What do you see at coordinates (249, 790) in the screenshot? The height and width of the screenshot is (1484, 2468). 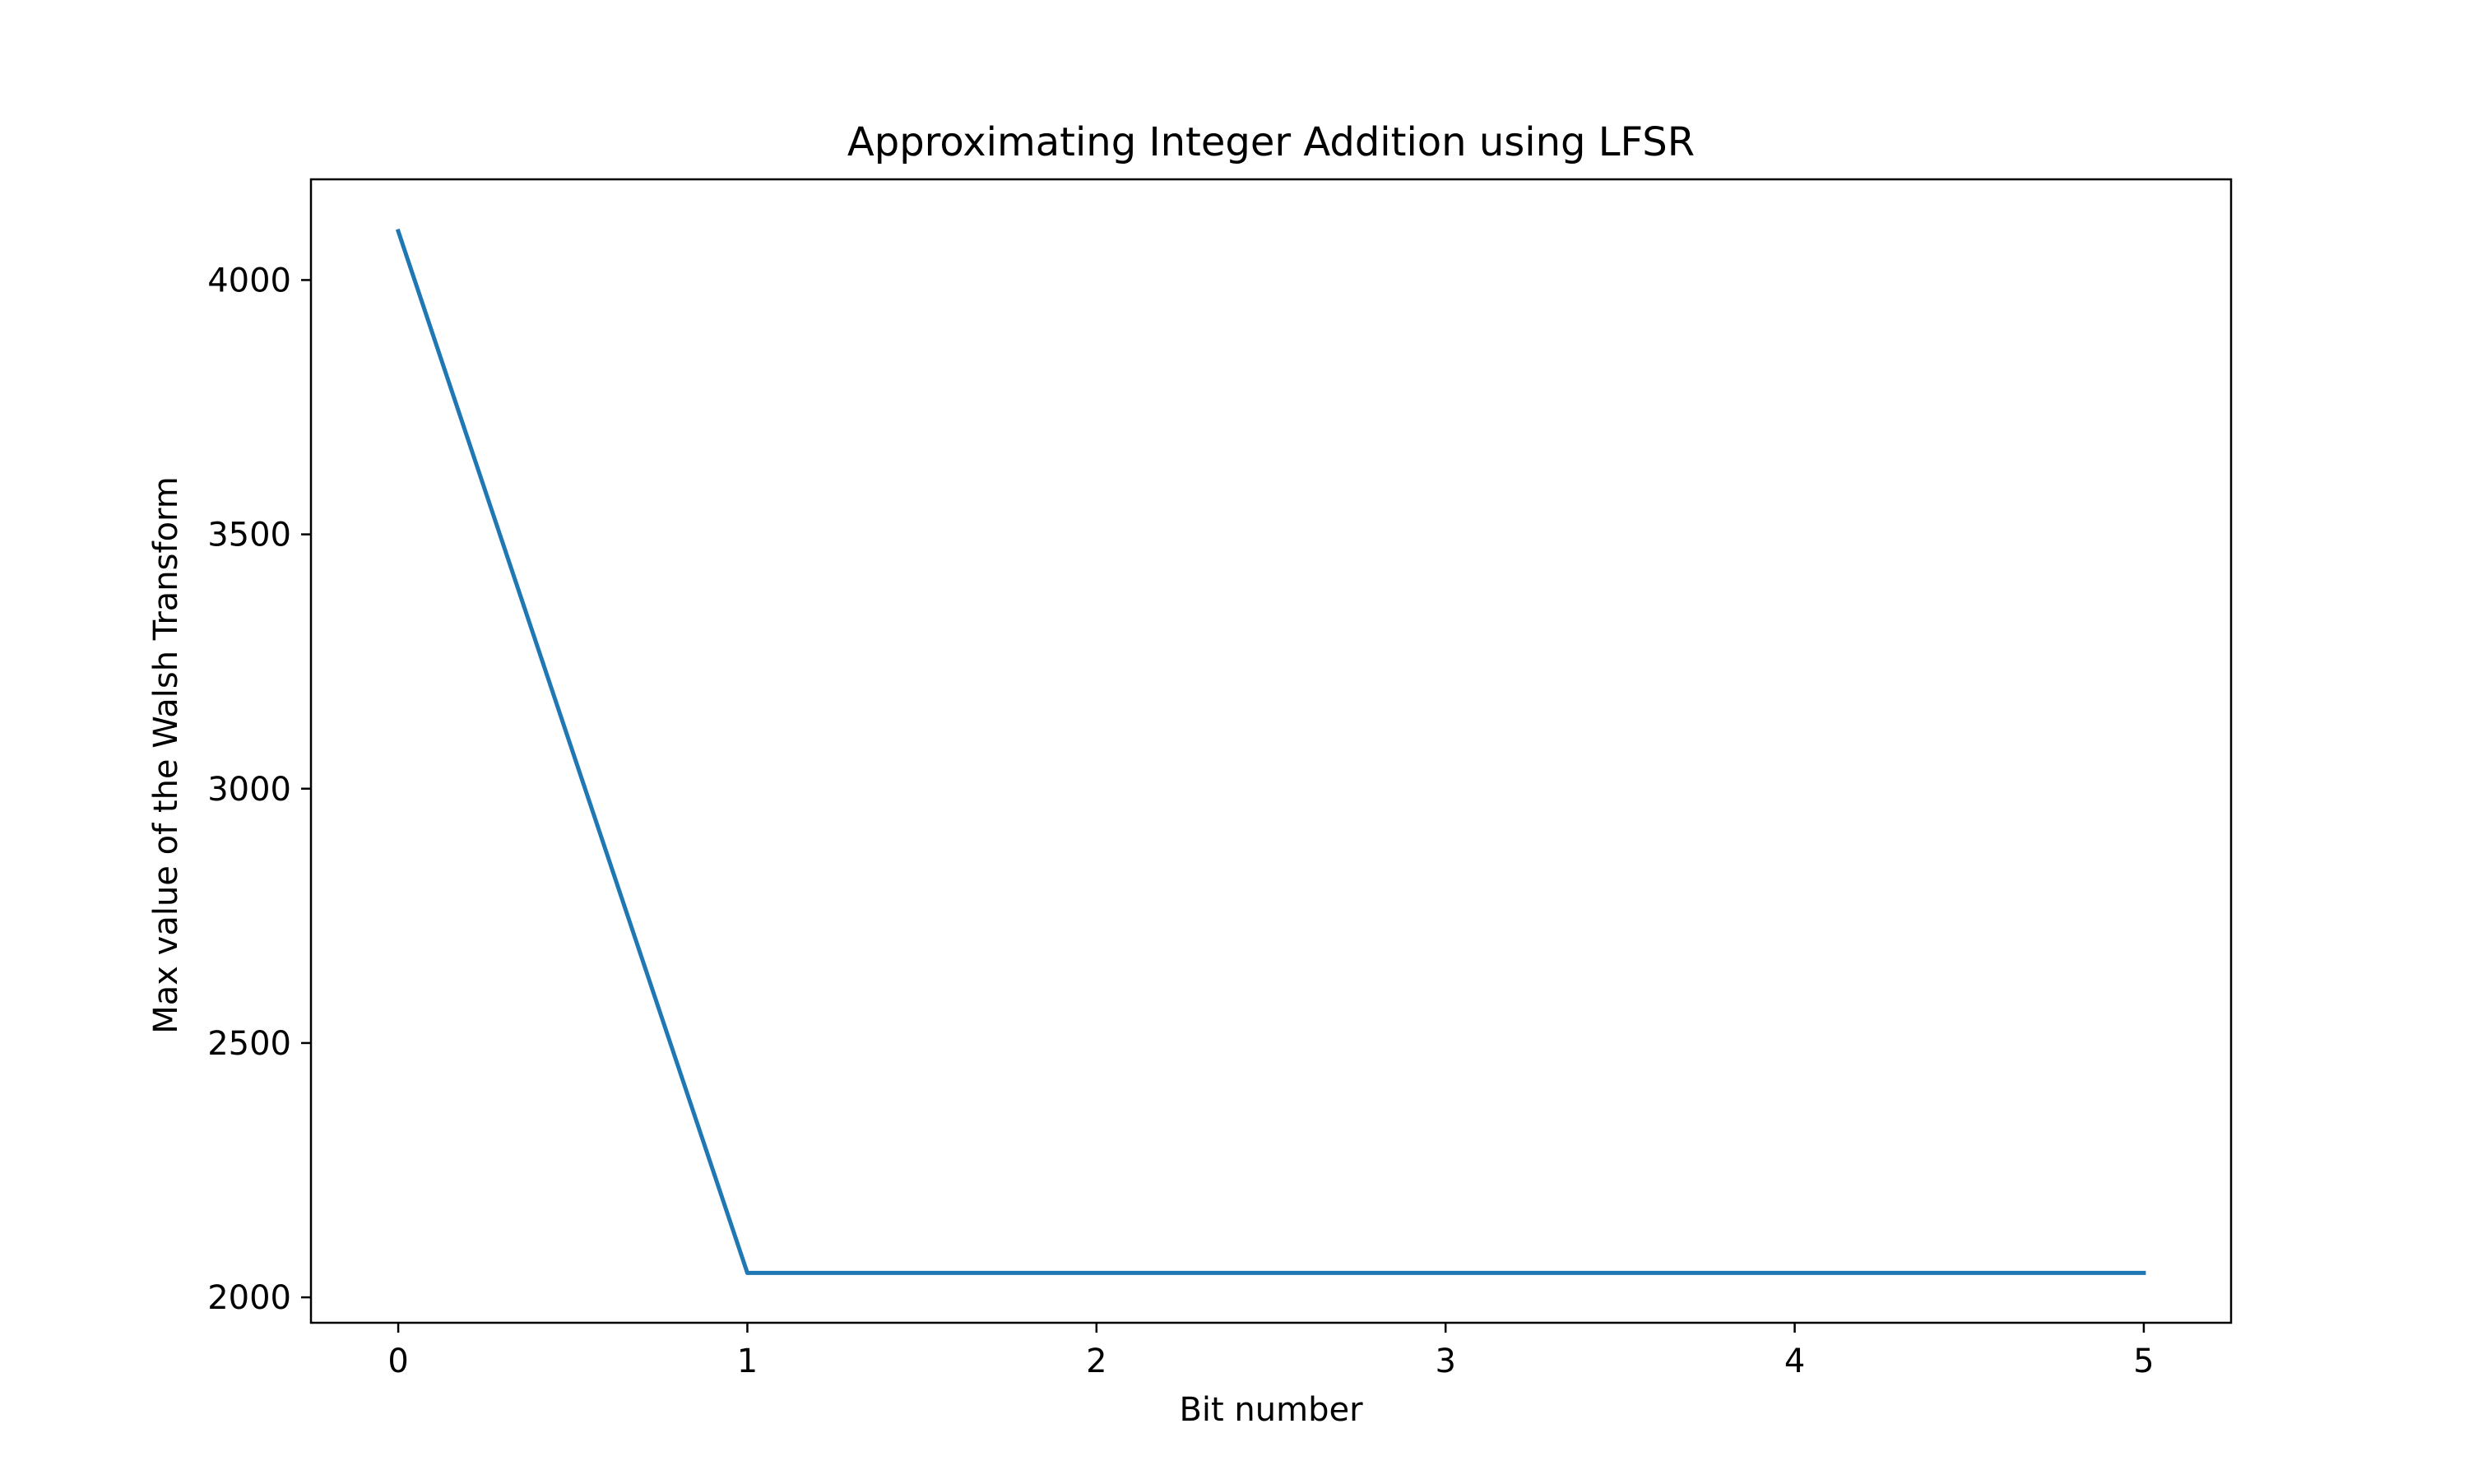 I see `y-tick-label-2: 3000` at bounding box center [249, 790].